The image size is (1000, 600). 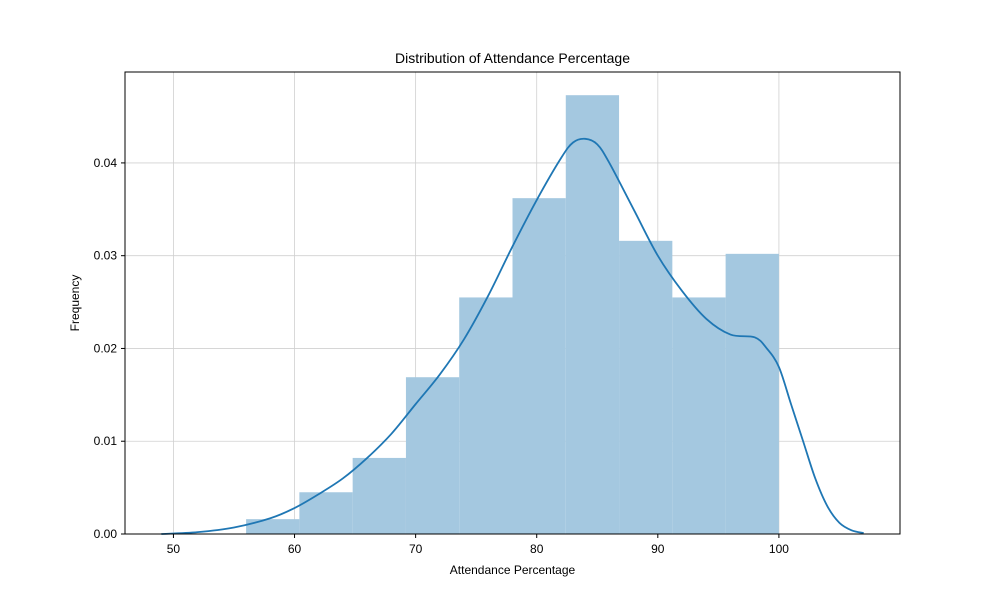 What do you see at coordinates (75, 303) in the screenshot?
I see `y-axis-label: Frequency` at bounding box center [75, 303].